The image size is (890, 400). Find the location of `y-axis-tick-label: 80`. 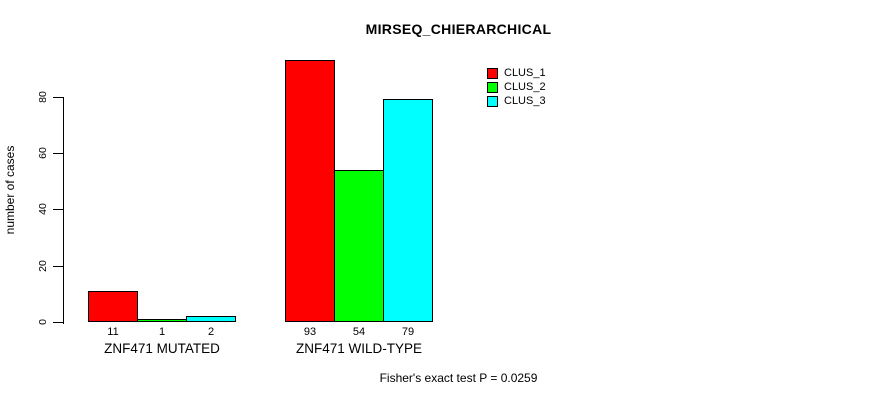

y-axis-tick-label: 80 is located at coordinates (43, 97).